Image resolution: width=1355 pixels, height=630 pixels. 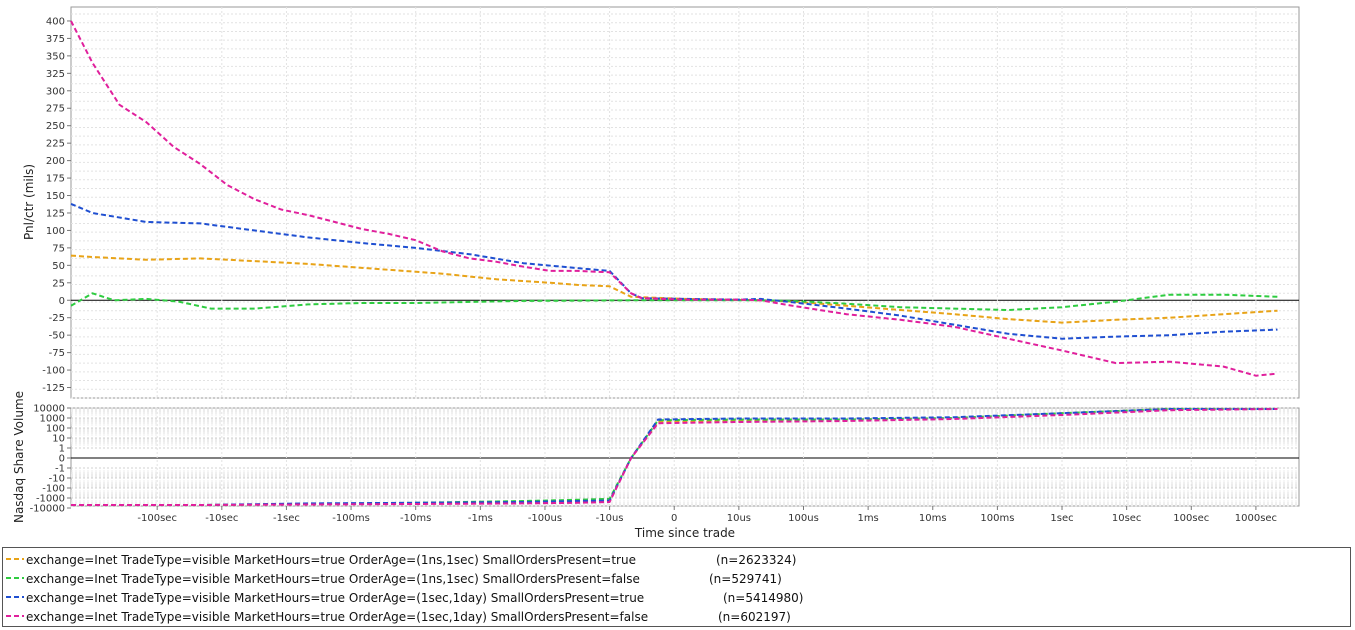 What do you see at coordinates (1061, 518) in the screenshot?
I see `x-tick-label: 1sec` at bounding box center [1061, 518].